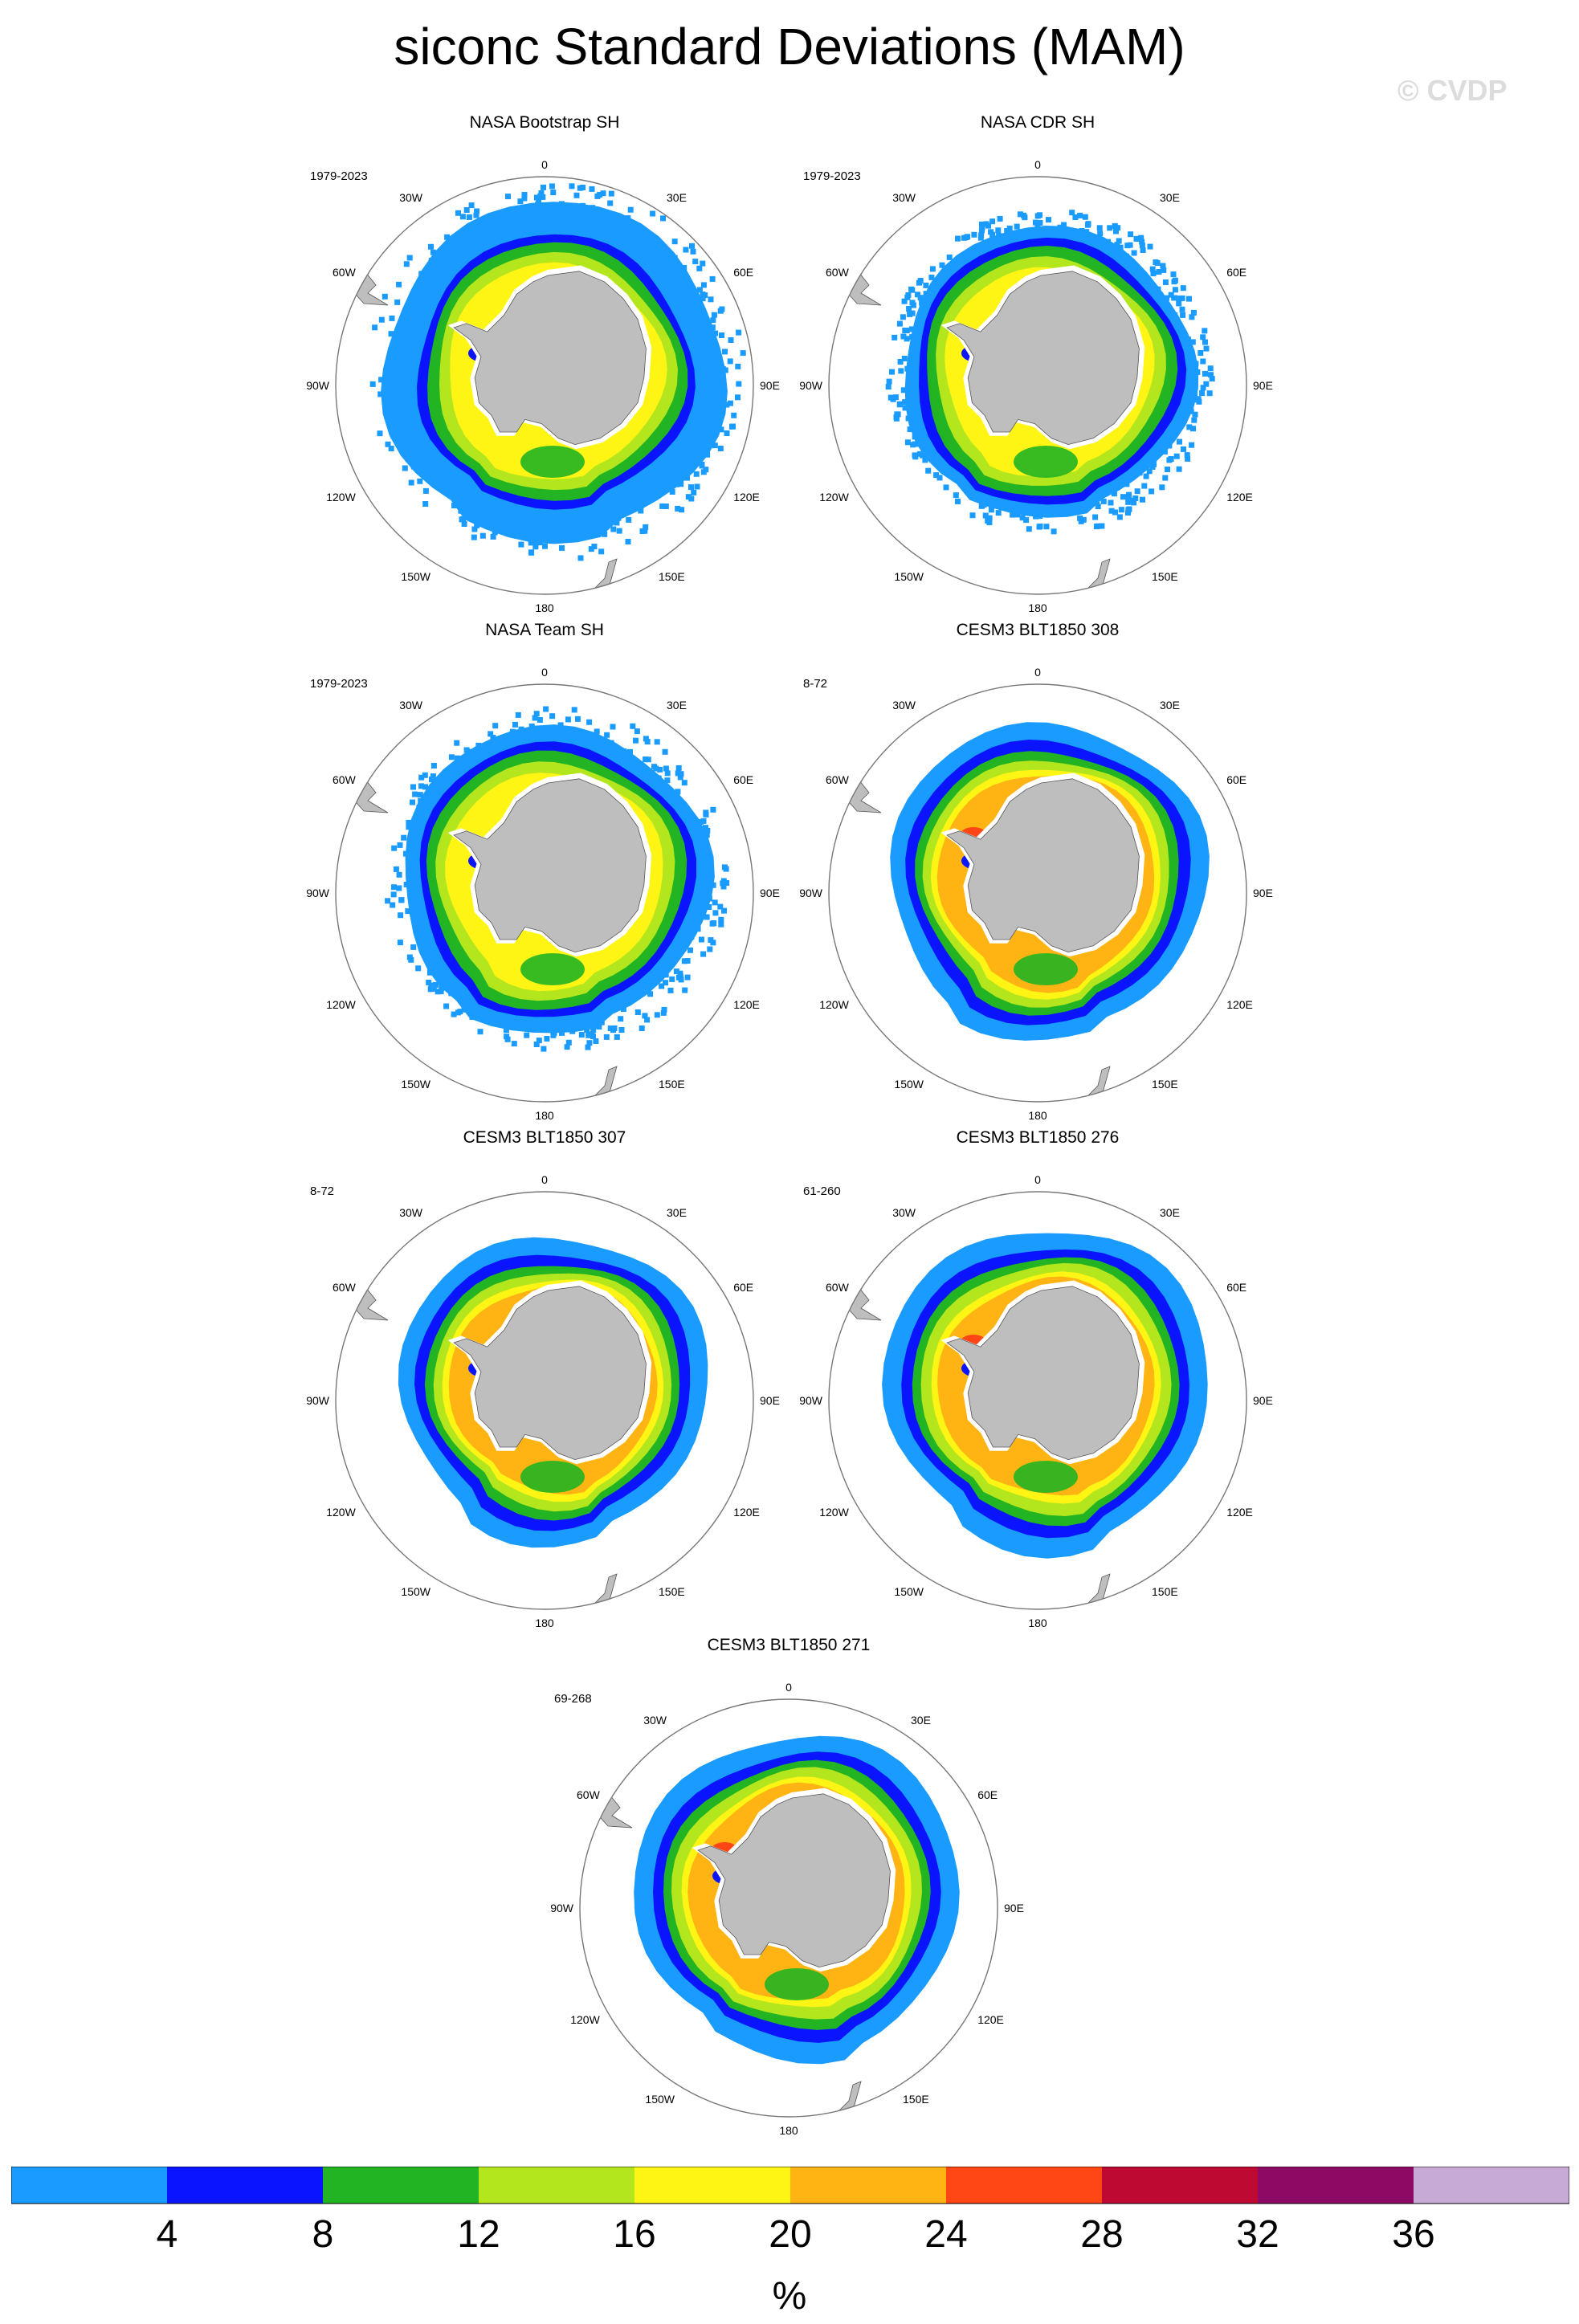 The image size is (1579, 2324). I want to click on south-america-landmass, so click(362, 1296).